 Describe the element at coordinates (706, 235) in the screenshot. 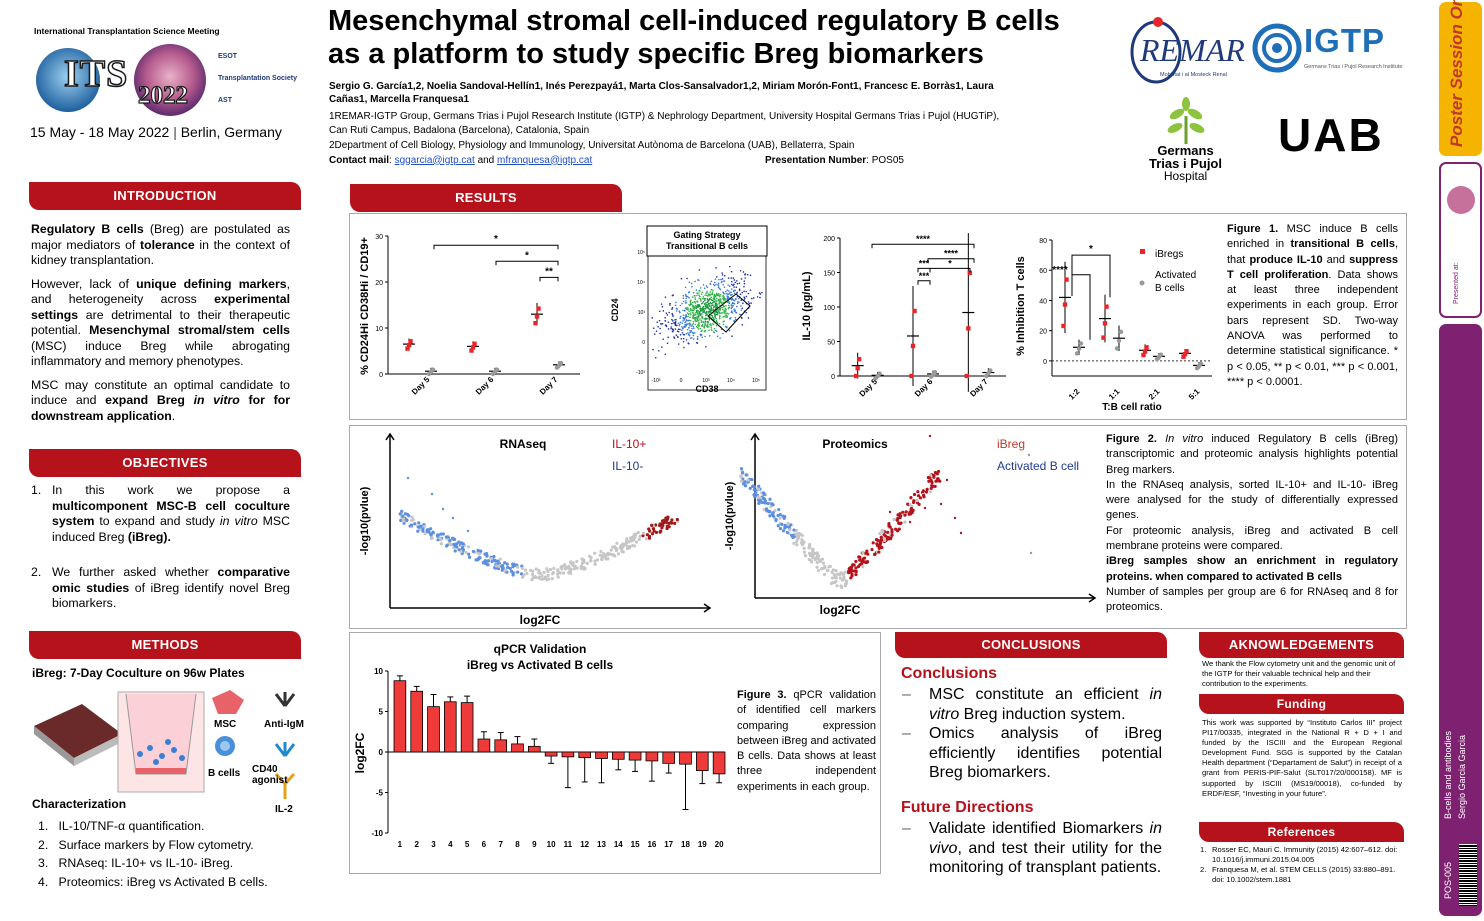

I see `chart-title: Gating Strategy` at that location.